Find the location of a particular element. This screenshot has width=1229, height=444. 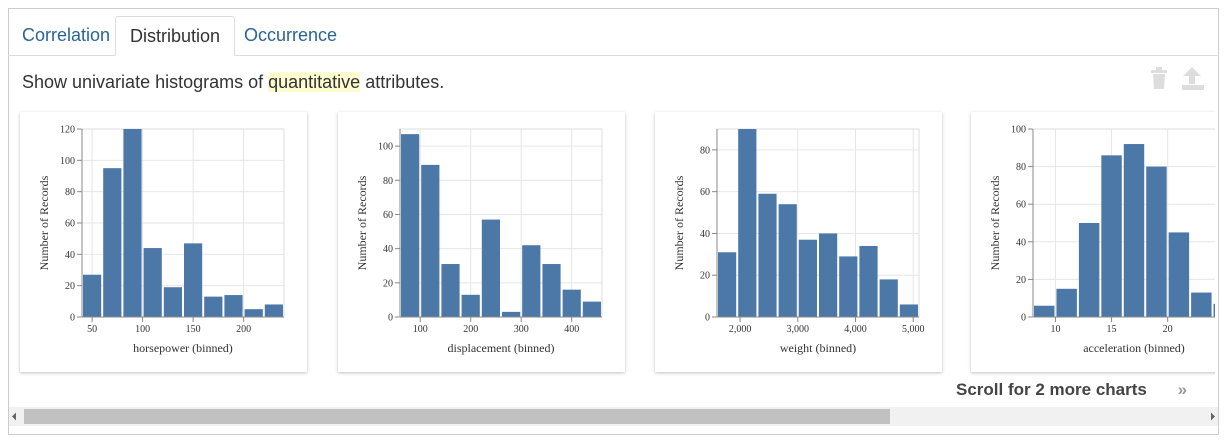

x-axis-title: weight (binned) is located at coordinates (818, 348).